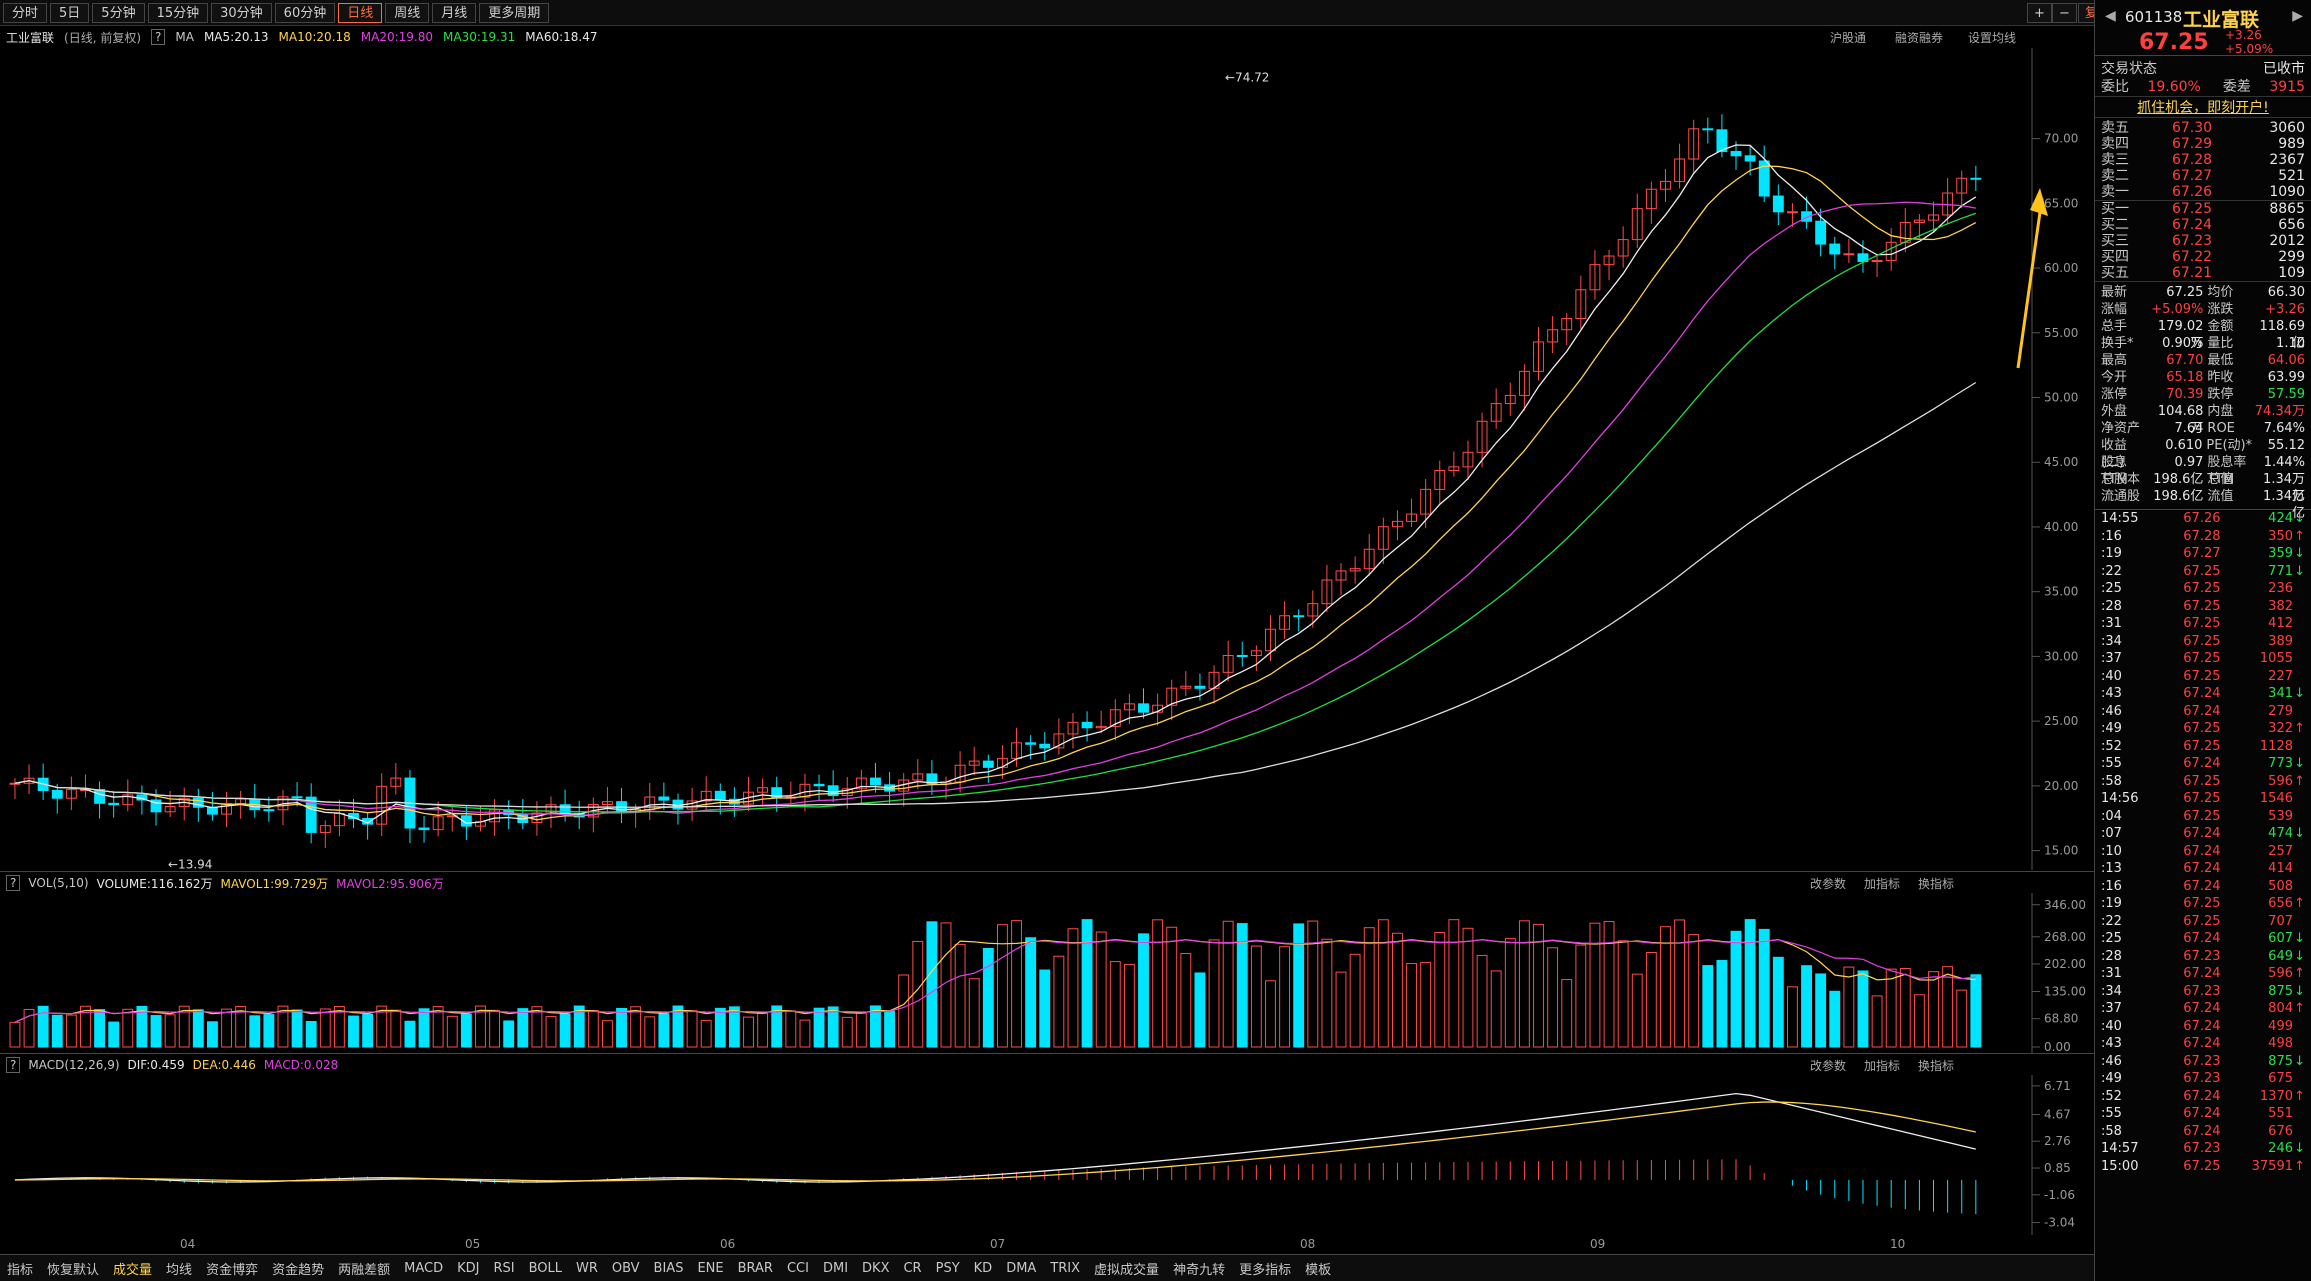  What do you see at coordinates (2272, 1166) in the screenshot?
I see `tick-volume: 37591` at bounding box center [2272, 1166].